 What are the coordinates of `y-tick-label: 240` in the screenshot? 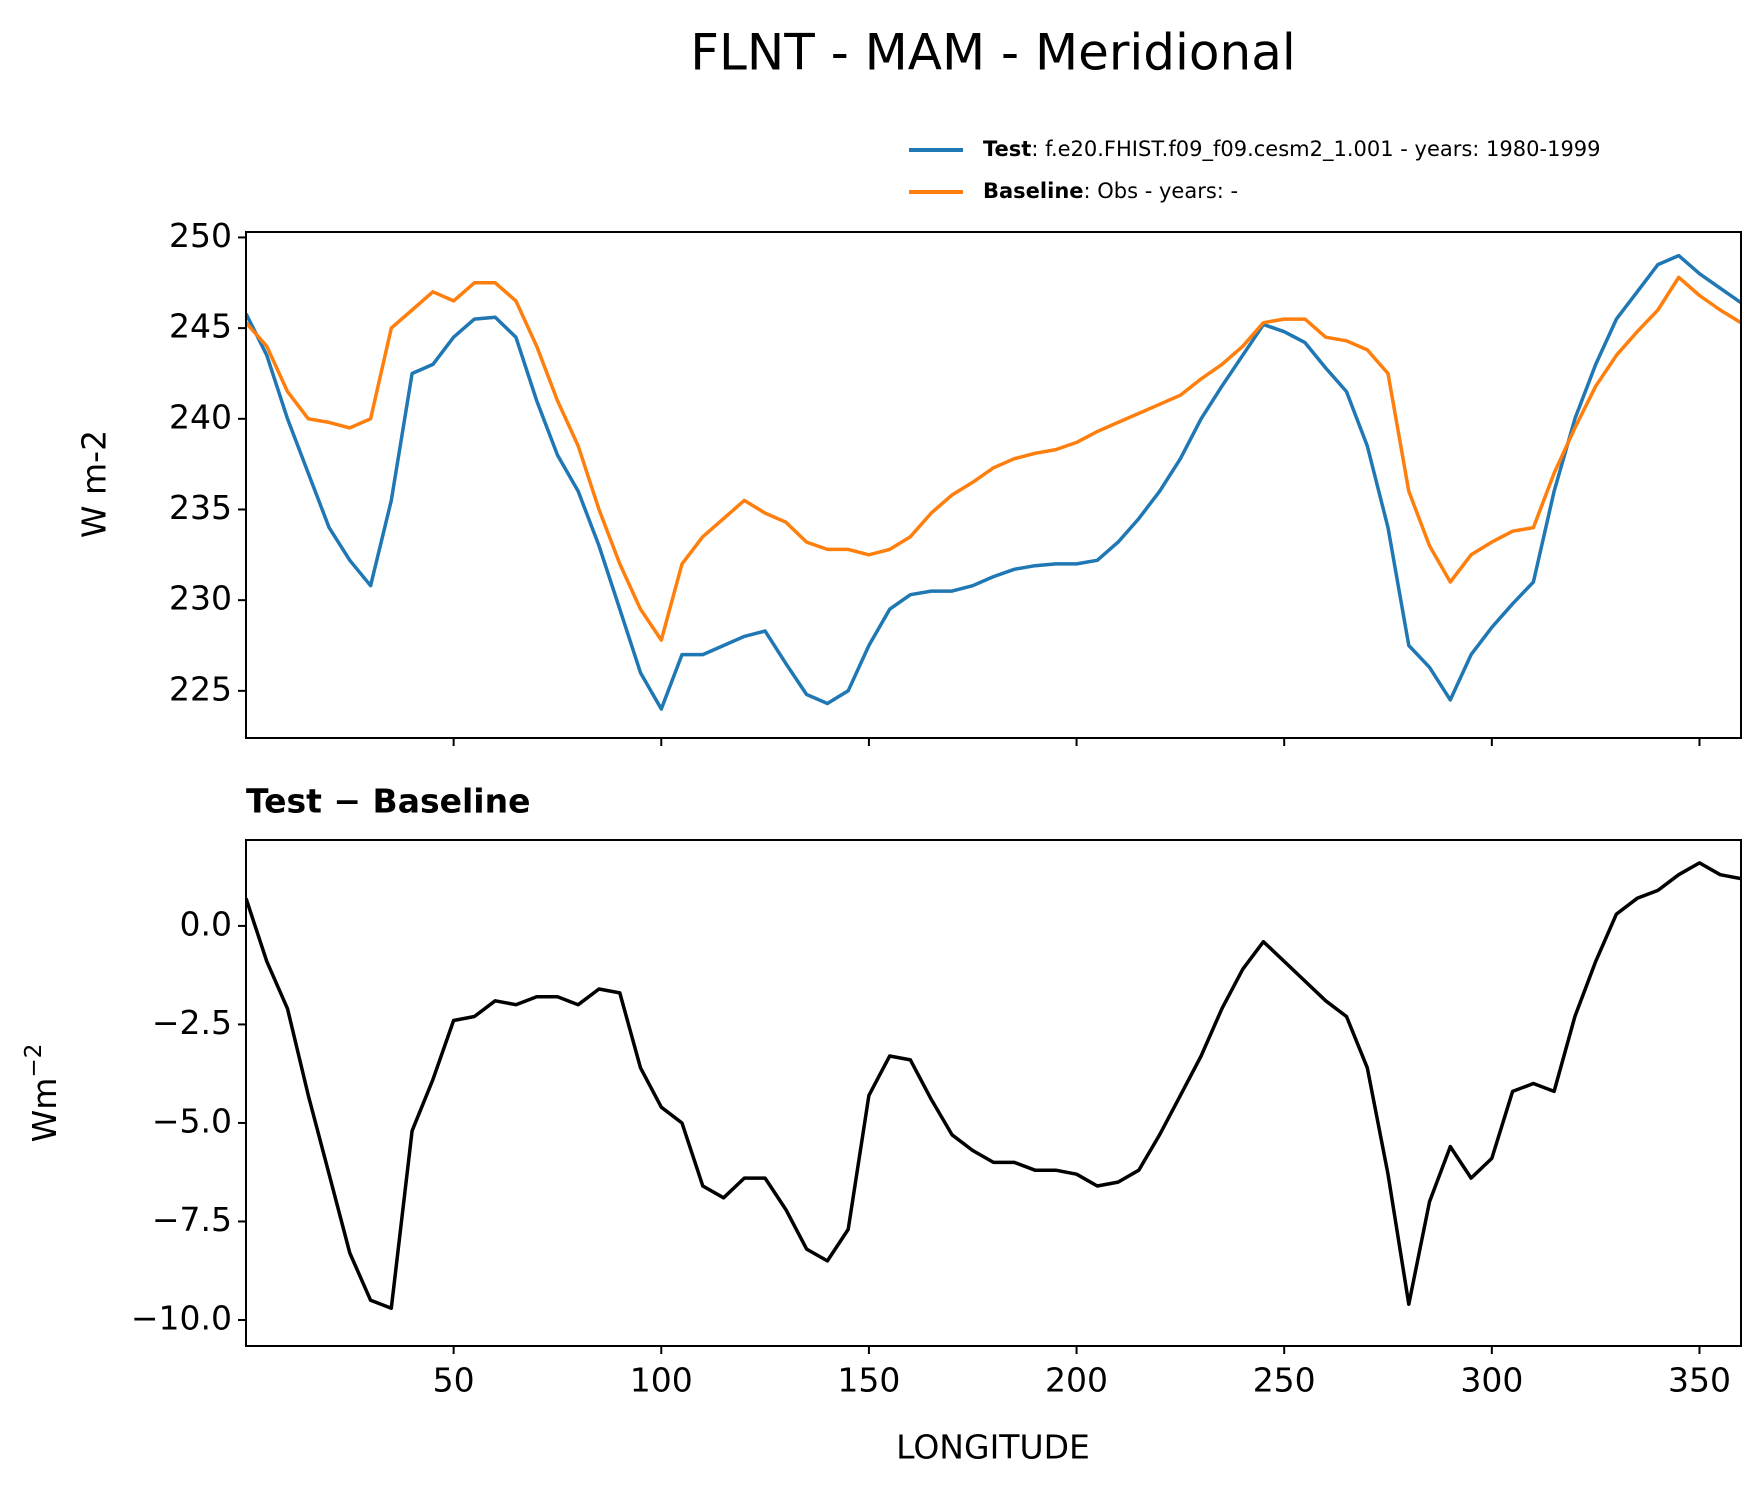 It's located at (200, 416).